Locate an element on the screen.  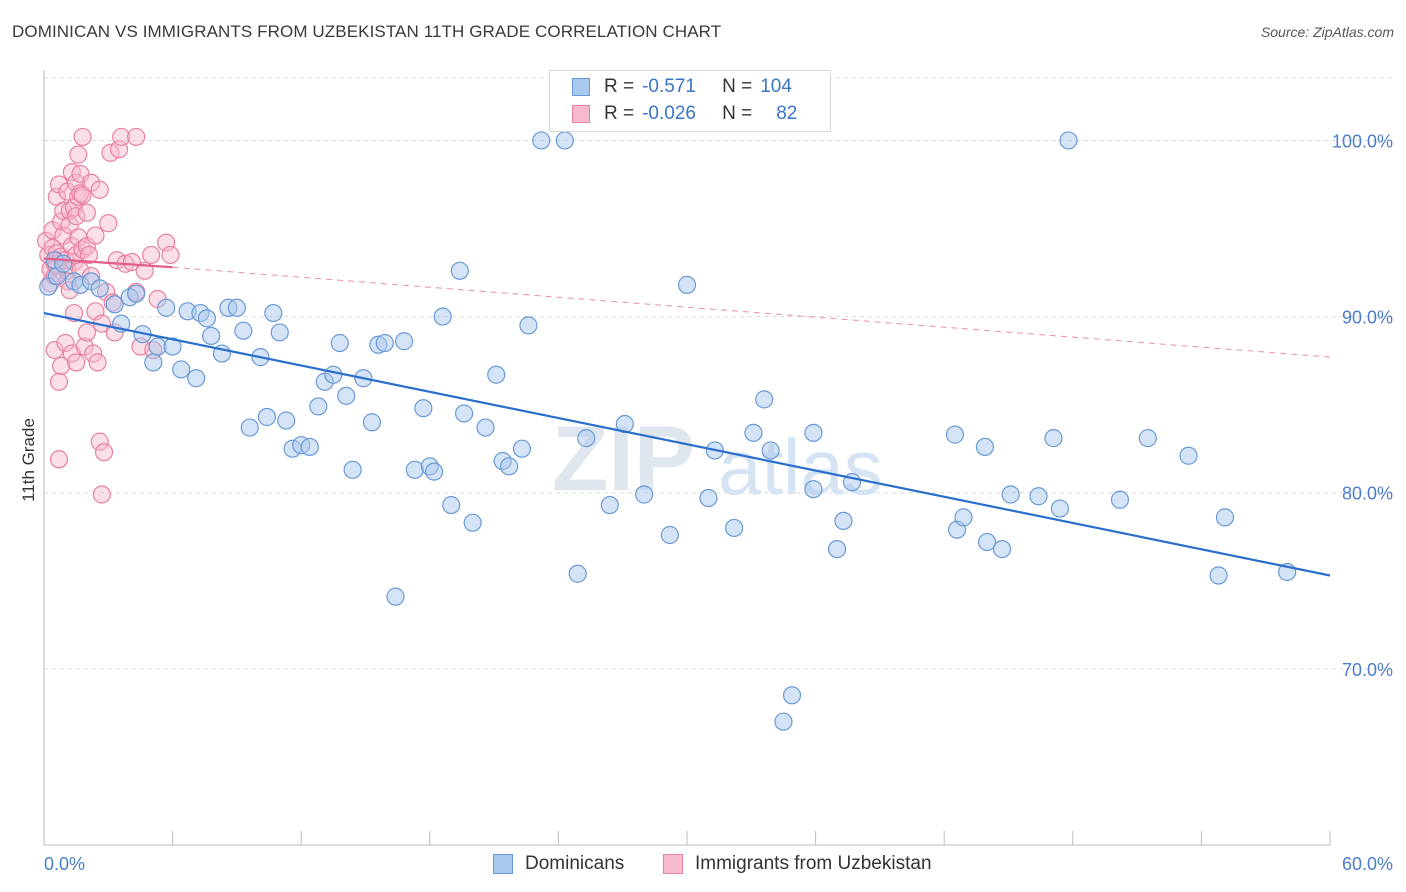
x-tick-label-max: 60.0% is located at coordinates (1367, 864).